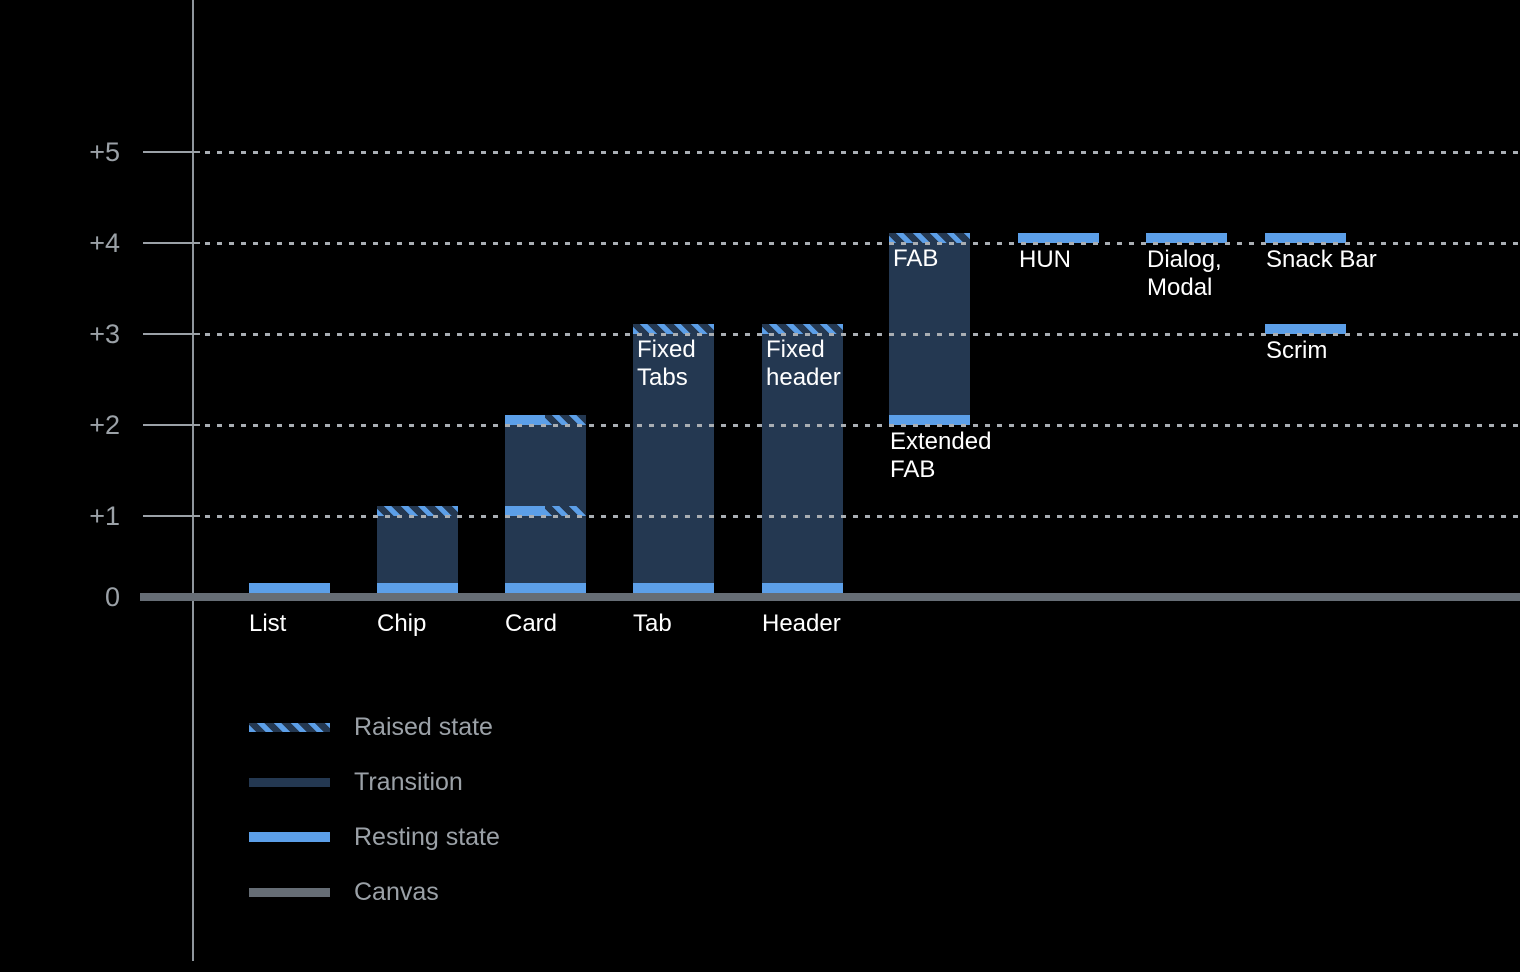 The height and width of the screenshot is (972, 1520). I want to click on header-inner-label: Fixed header, so click(803, 364).